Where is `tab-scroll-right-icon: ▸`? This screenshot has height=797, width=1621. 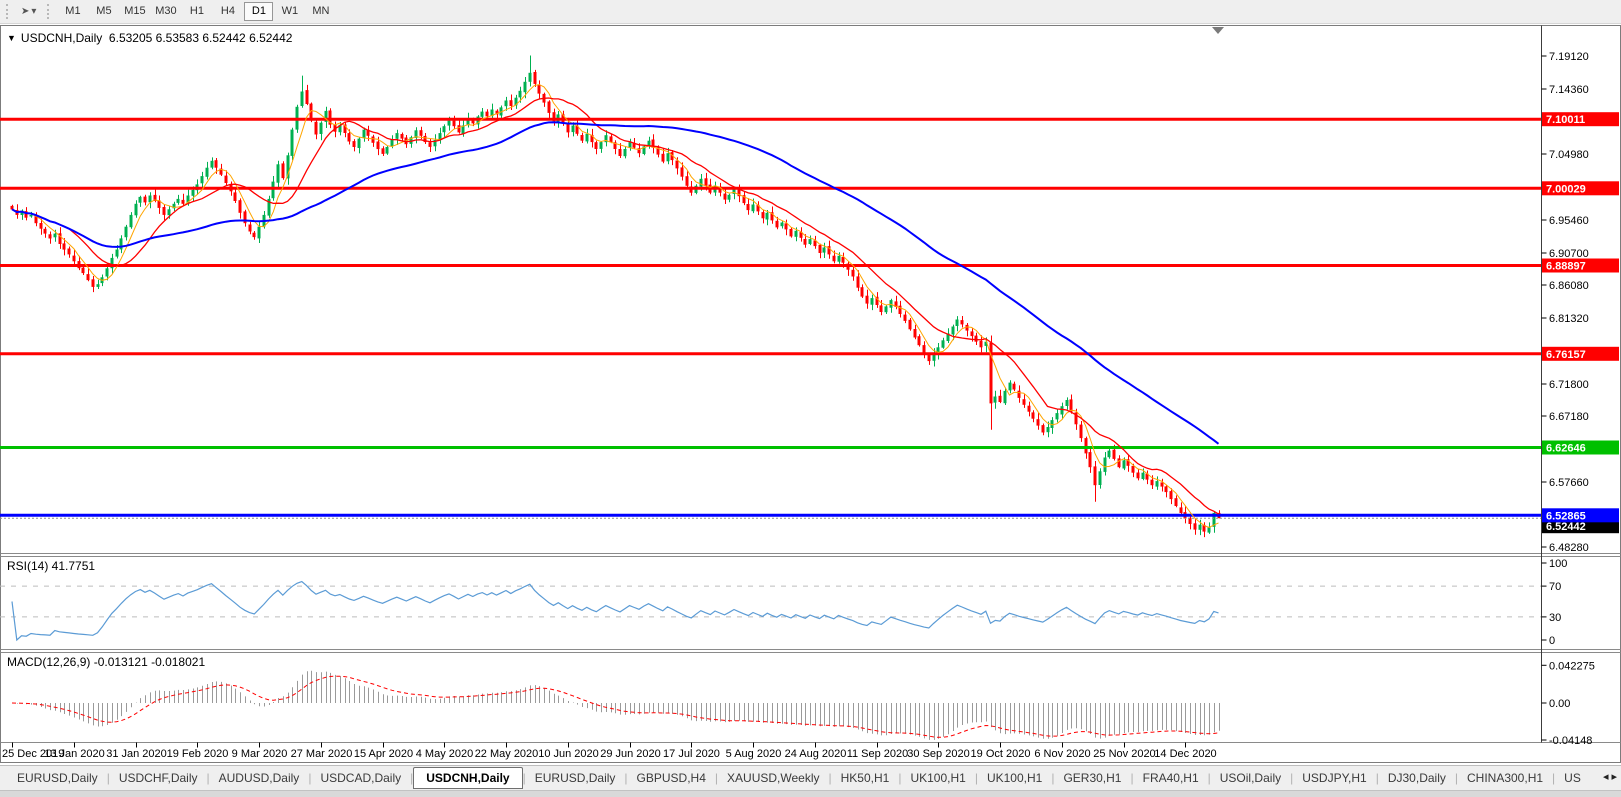
tab-scroll-right-icon: ▸ is located at coordinates (1614, 777).